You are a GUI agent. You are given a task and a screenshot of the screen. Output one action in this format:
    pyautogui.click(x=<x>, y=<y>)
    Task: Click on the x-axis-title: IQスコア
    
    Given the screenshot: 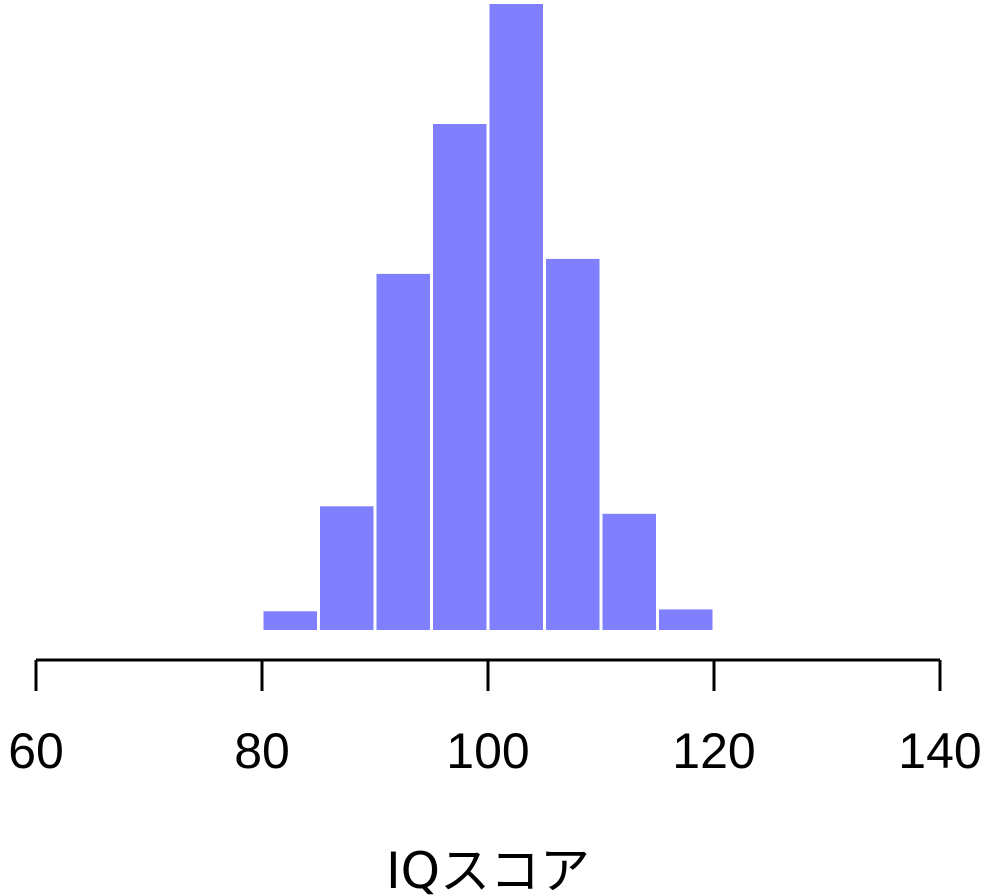 What is the action you would take?
    pyautogui.click(x=488, y=869)
    